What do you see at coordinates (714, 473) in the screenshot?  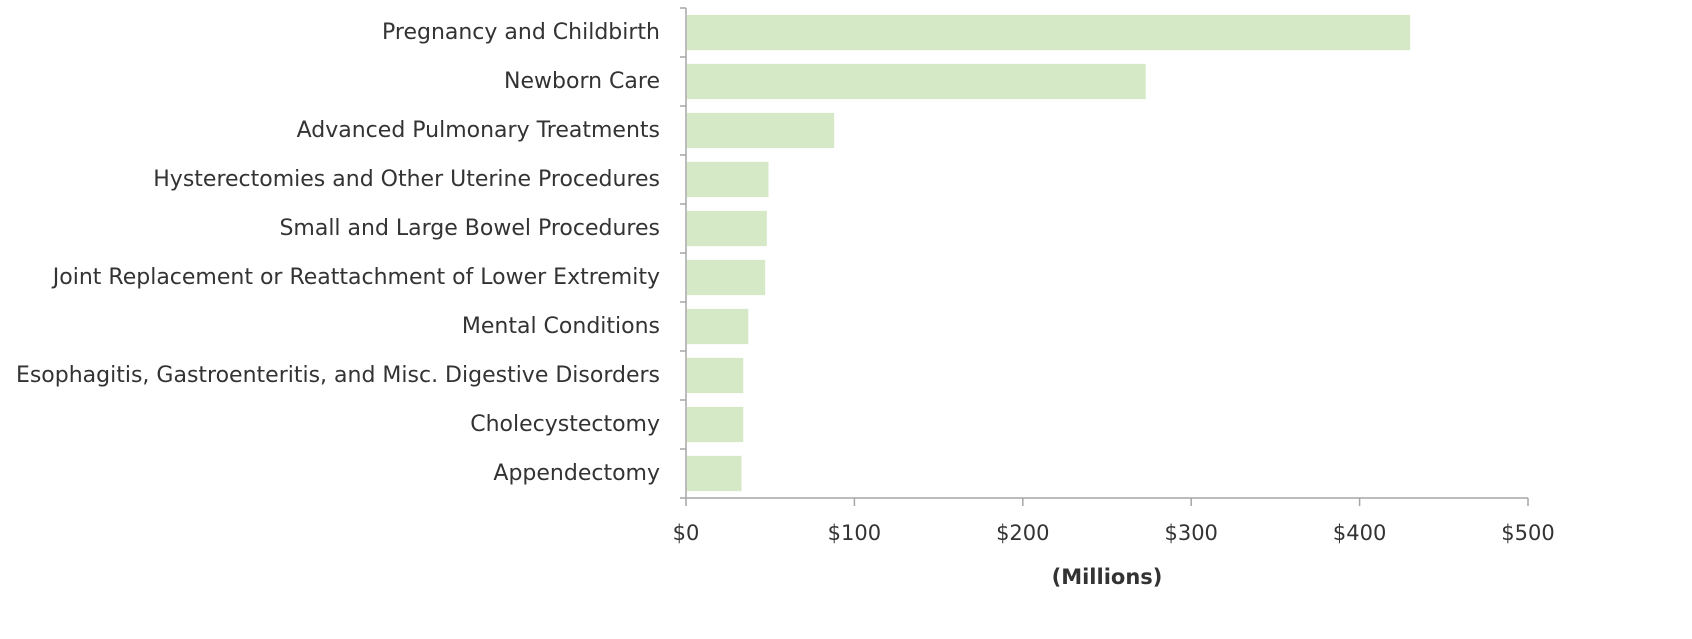 I see `bar-appendectomy` at bounding box center [714, 473].